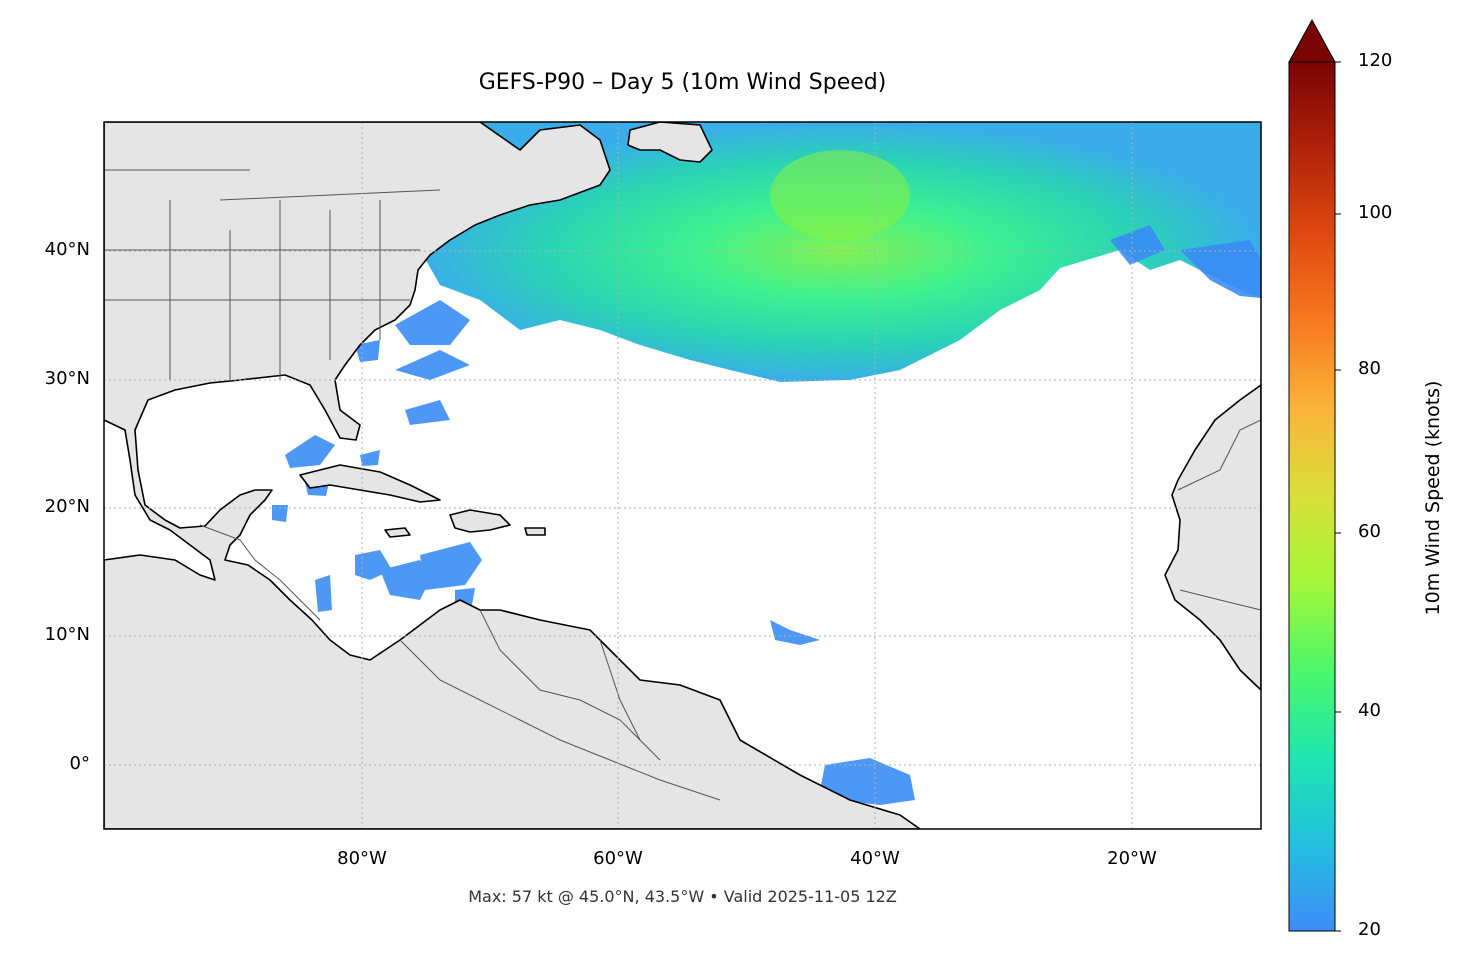 The width and height of the screenshot is (1466, 969). Describe the element at coordinates (79, 763) in the screenshot. I see `y-tick-label: 0°` at that location.